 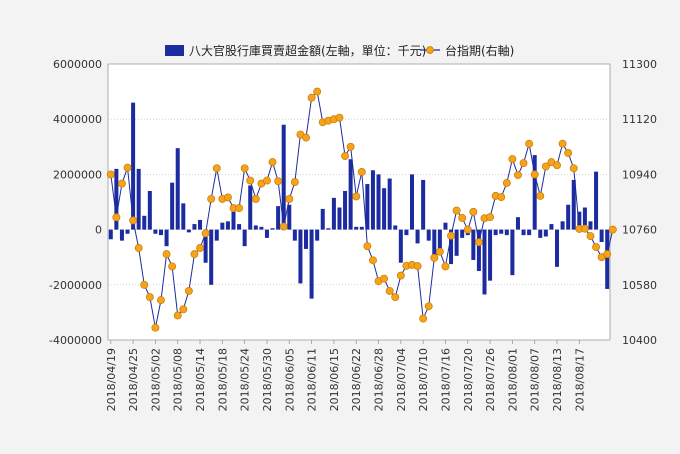 I want to click on right-tick-label: 11300, so click(x=639, y=64).